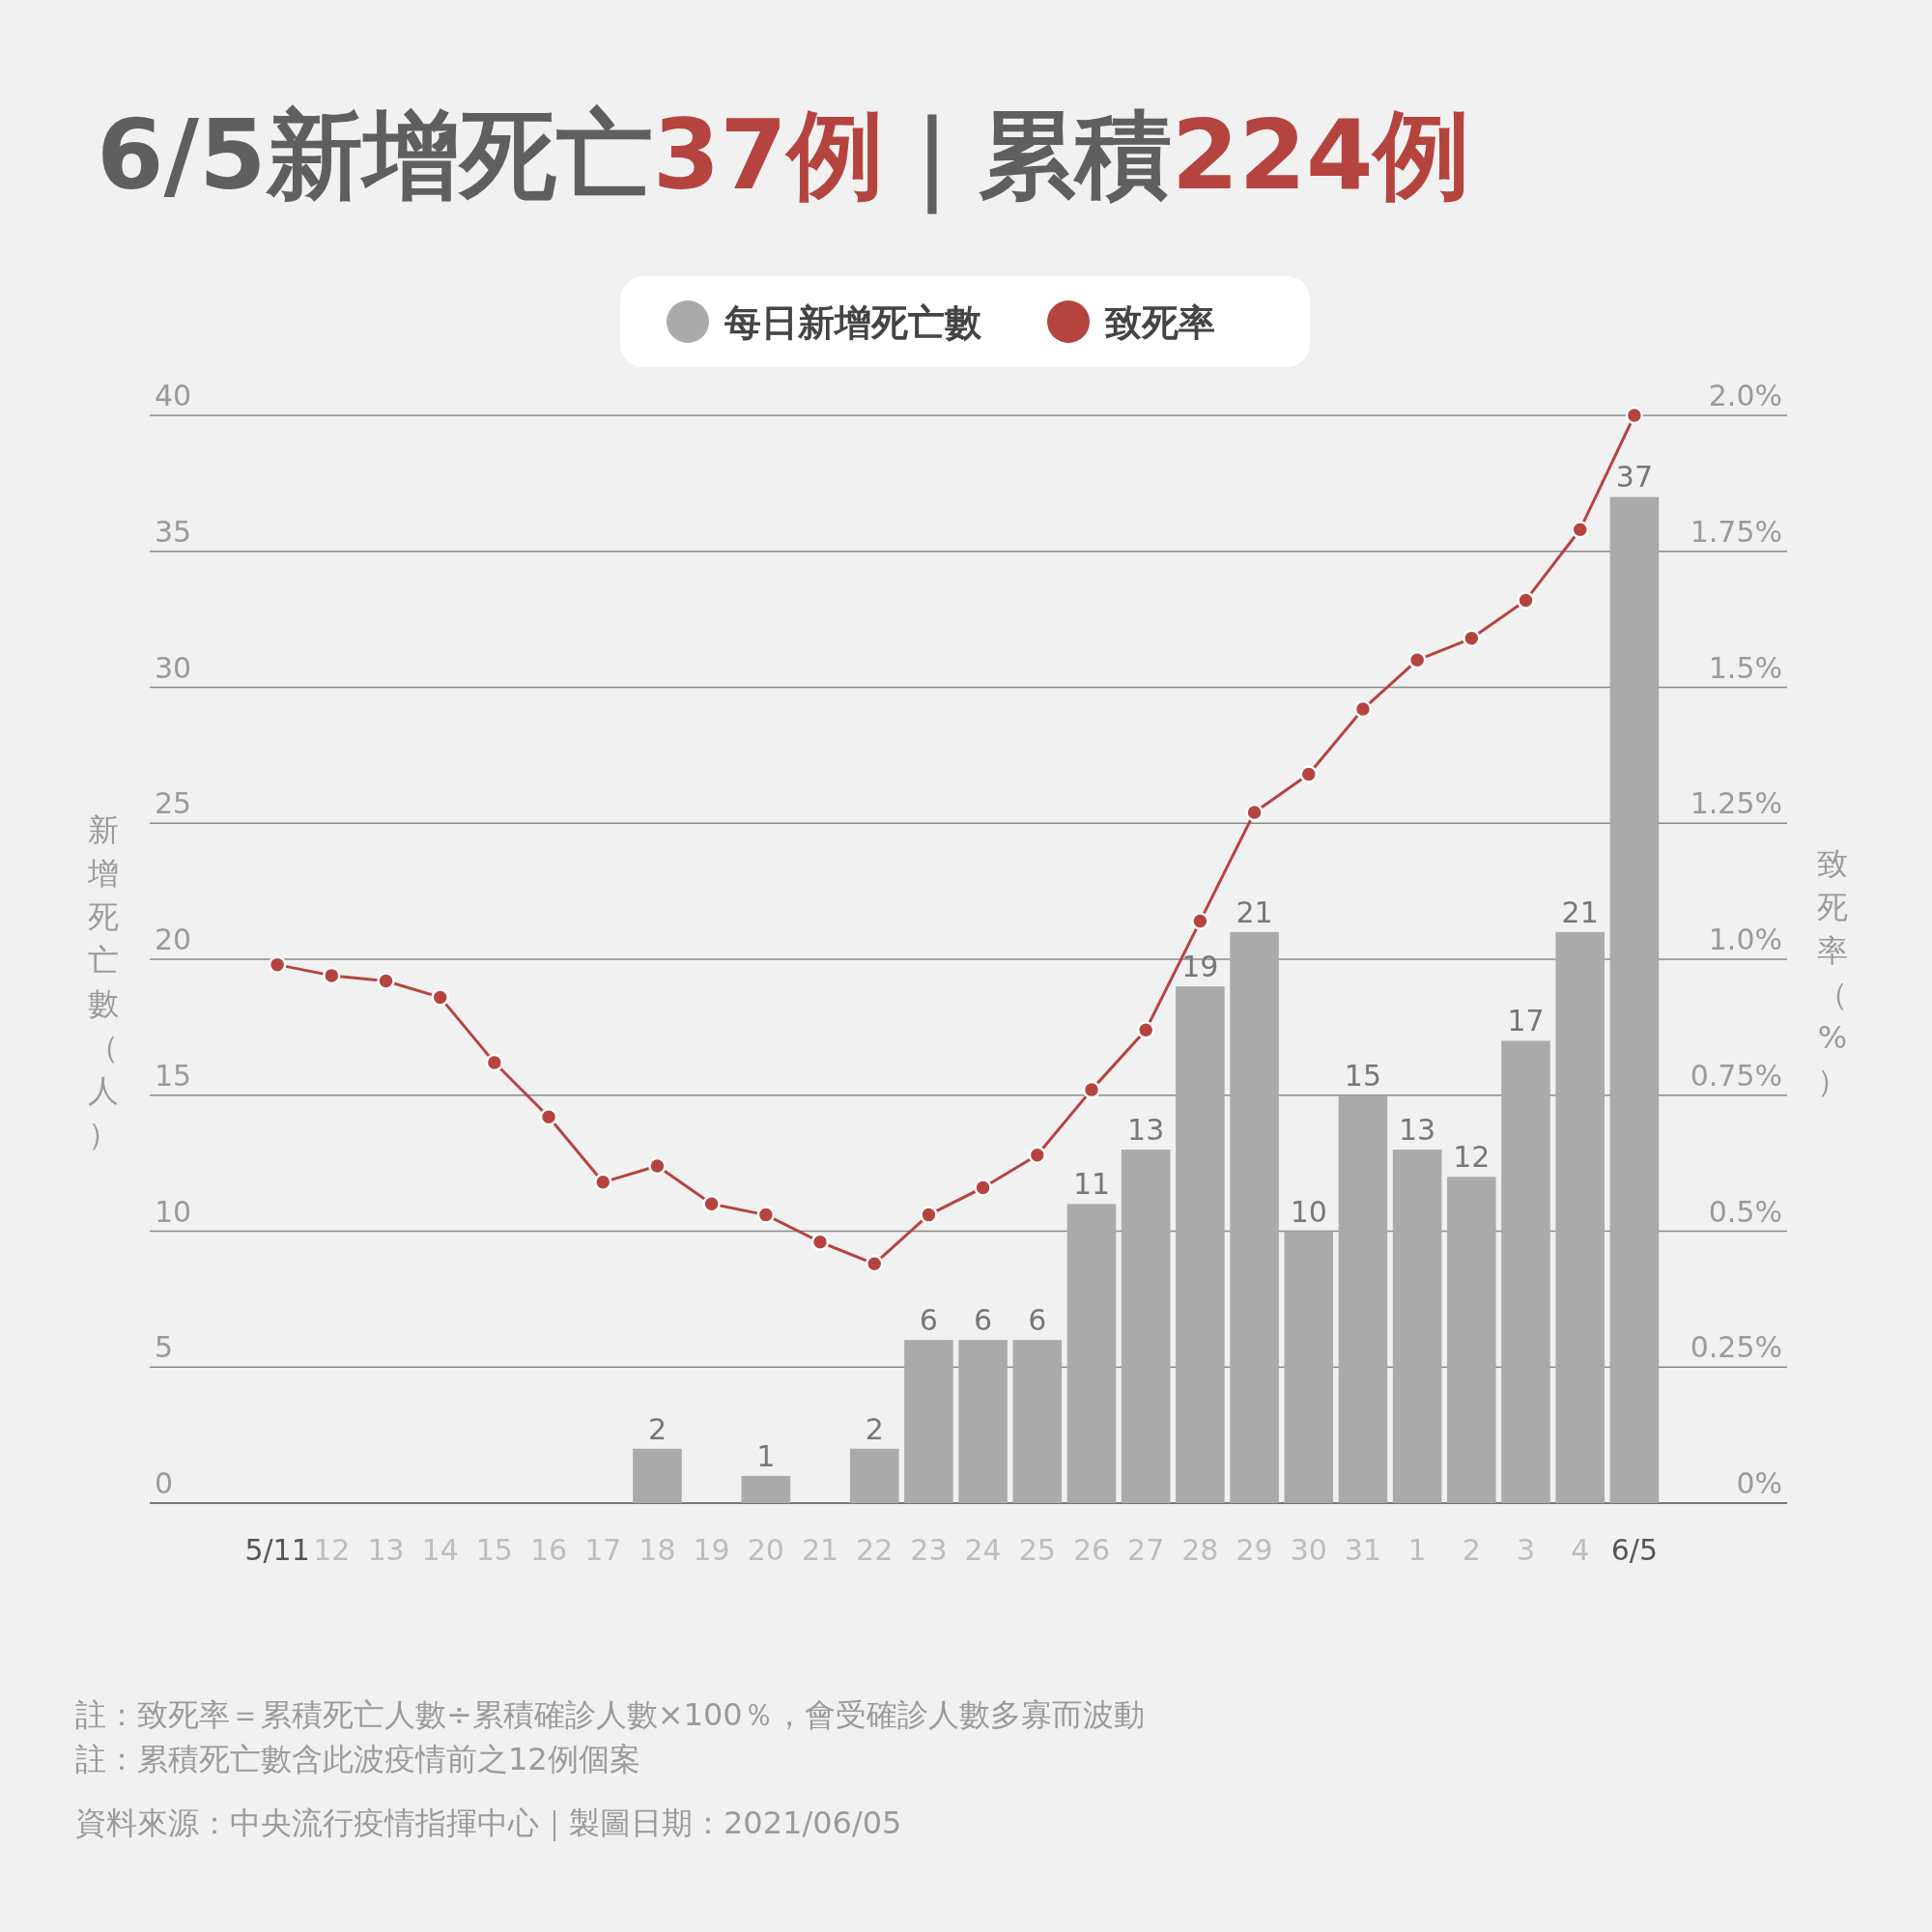 This screenshot has height=1932, width=1932. What do you see at coordinates (277, 1550) in the screenshot?
I see `x-tick-label: 5/11` at bounding box center [277, 1550].